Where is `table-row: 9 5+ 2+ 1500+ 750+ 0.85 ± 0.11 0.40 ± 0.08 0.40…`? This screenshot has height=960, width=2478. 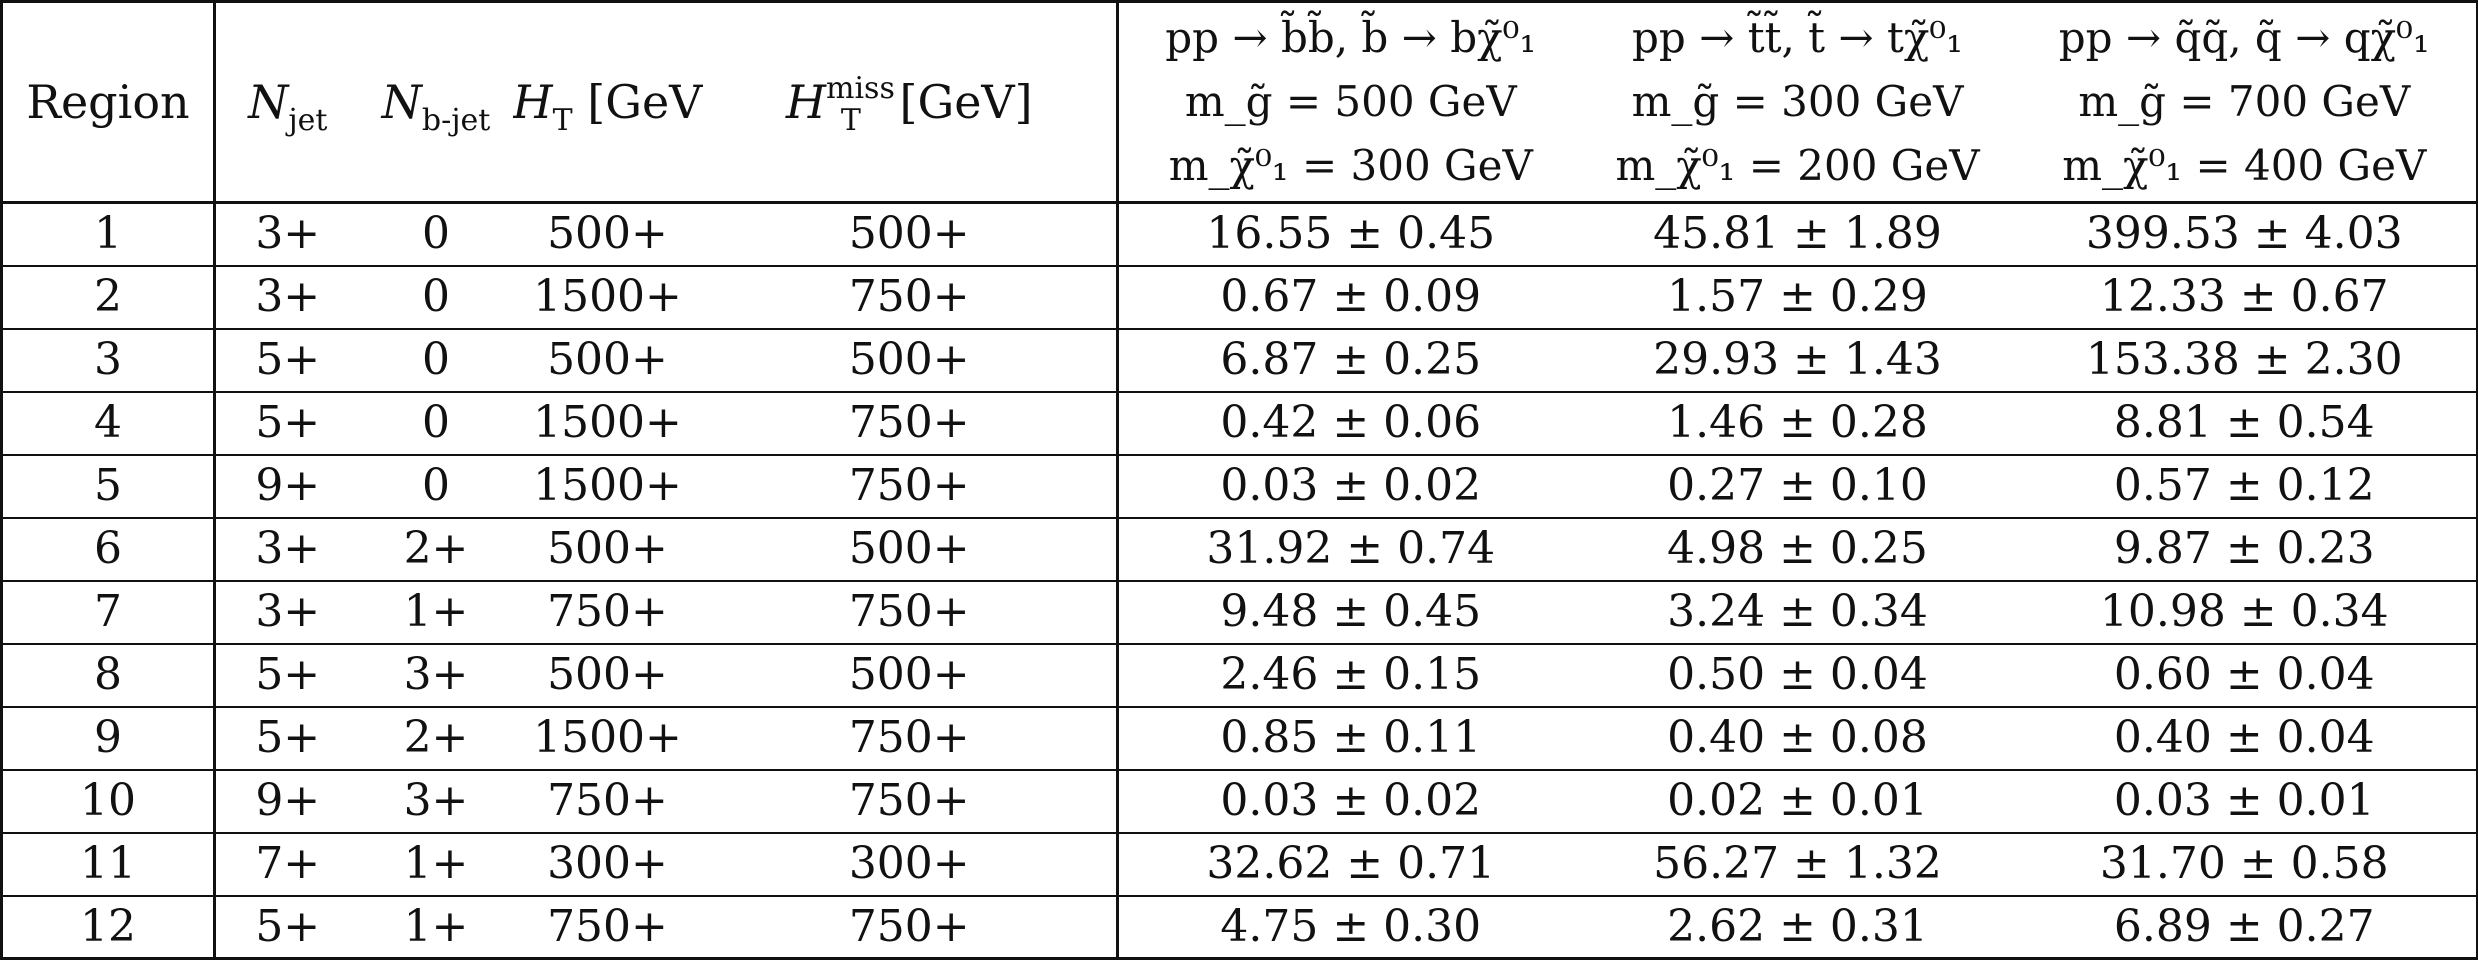
table-row: 9 5+ 2+ 1500+ 750+ 0.85 ± 0.11 0.40 ± 0.08 0.40… is located at coordinates (1239, 738).